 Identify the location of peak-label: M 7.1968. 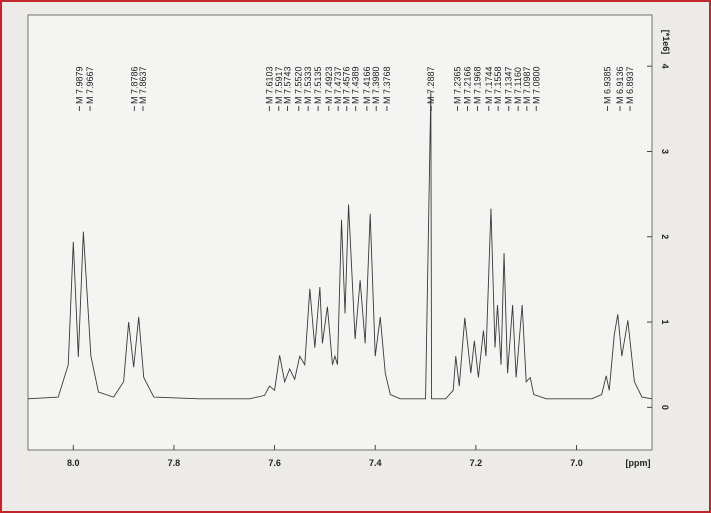
(477, 85).